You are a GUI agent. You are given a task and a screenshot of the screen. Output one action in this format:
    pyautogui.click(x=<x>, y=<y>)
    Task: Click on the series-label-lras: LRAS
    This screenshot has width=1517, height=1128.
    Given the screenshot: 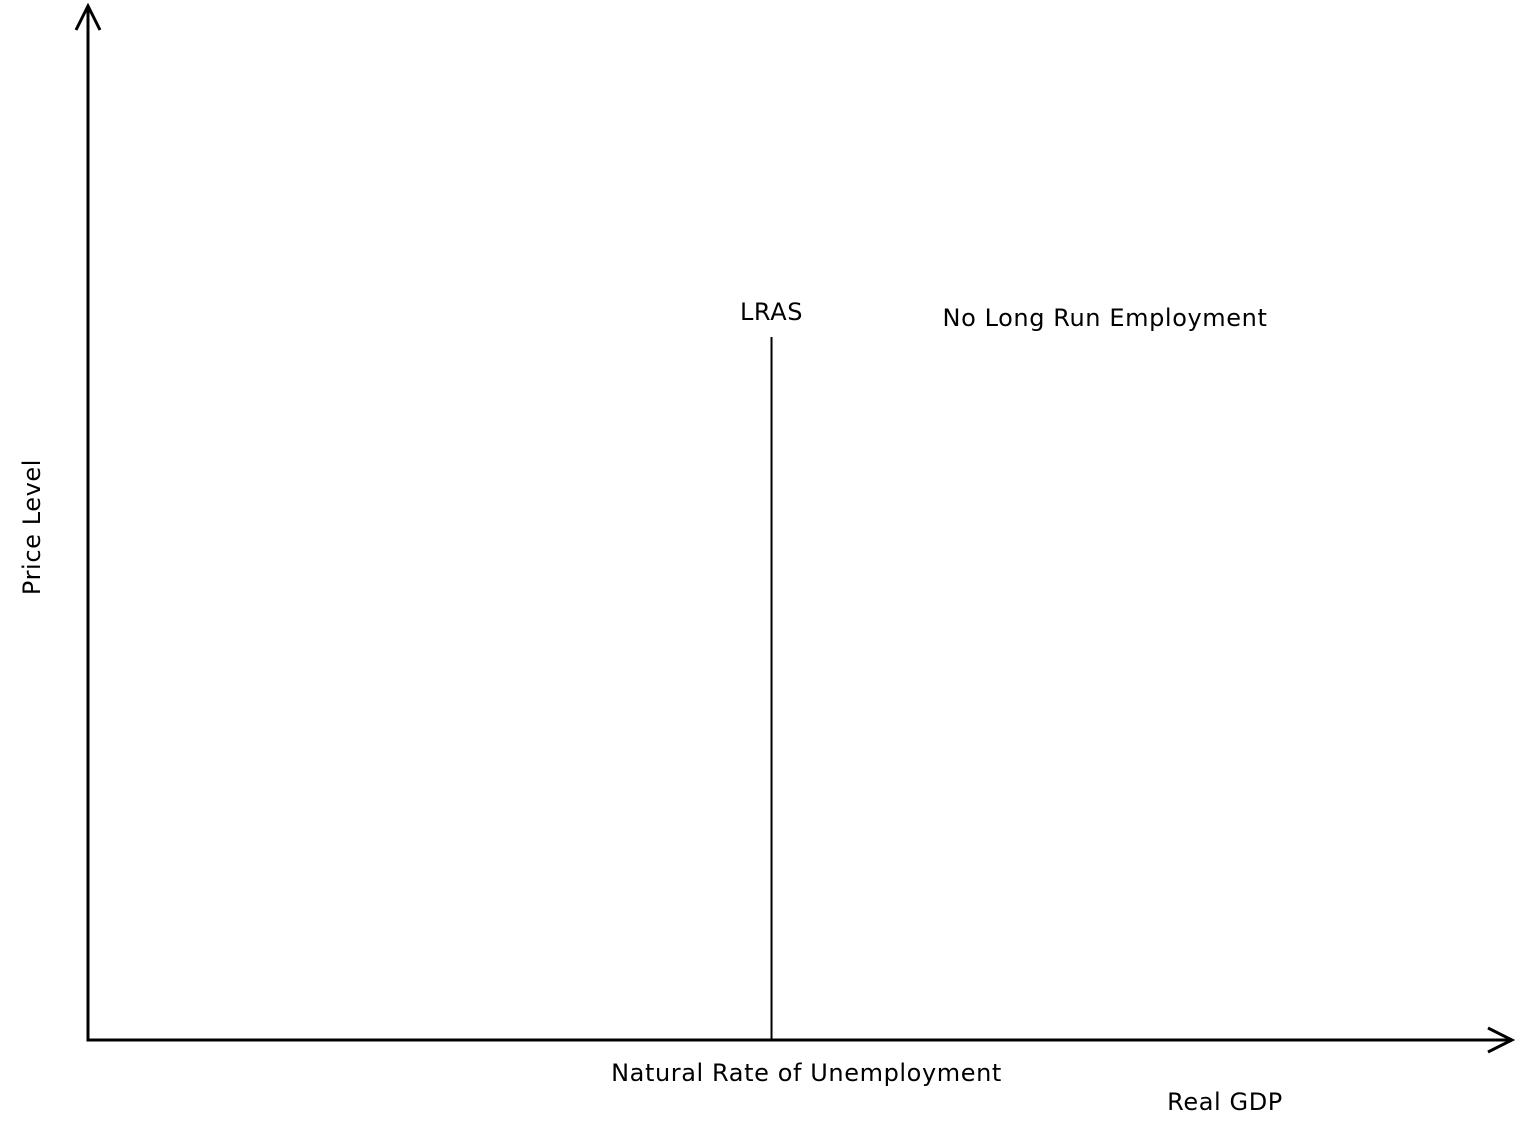 What is the action you would take?
    pyautogui.click(x=771, y=312)
    